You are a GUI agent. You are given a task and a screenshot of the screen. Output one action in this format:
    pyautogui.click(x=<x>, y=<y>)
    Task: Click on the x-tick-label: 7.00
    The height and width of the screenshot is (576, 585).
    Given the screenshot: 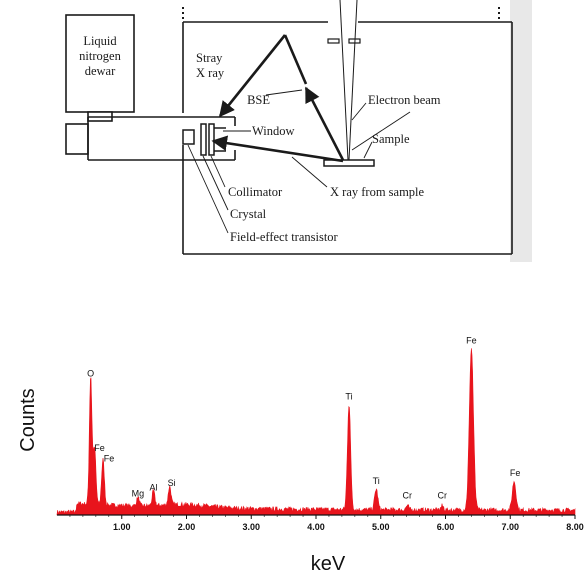 What is the action you would take?
    pyautogui.click(x=510, y=527)
    